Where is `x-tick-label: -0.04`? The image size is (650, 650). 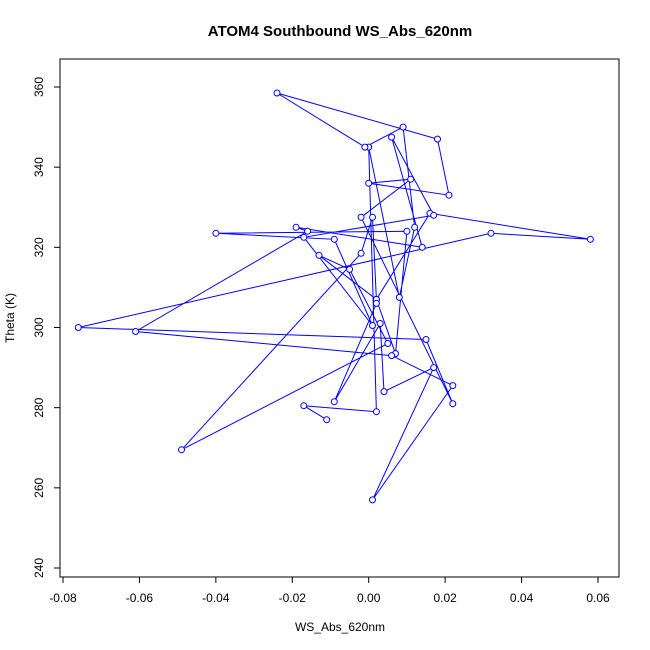 x-tick-label: -0.04 is located at coordinates (216, 598).